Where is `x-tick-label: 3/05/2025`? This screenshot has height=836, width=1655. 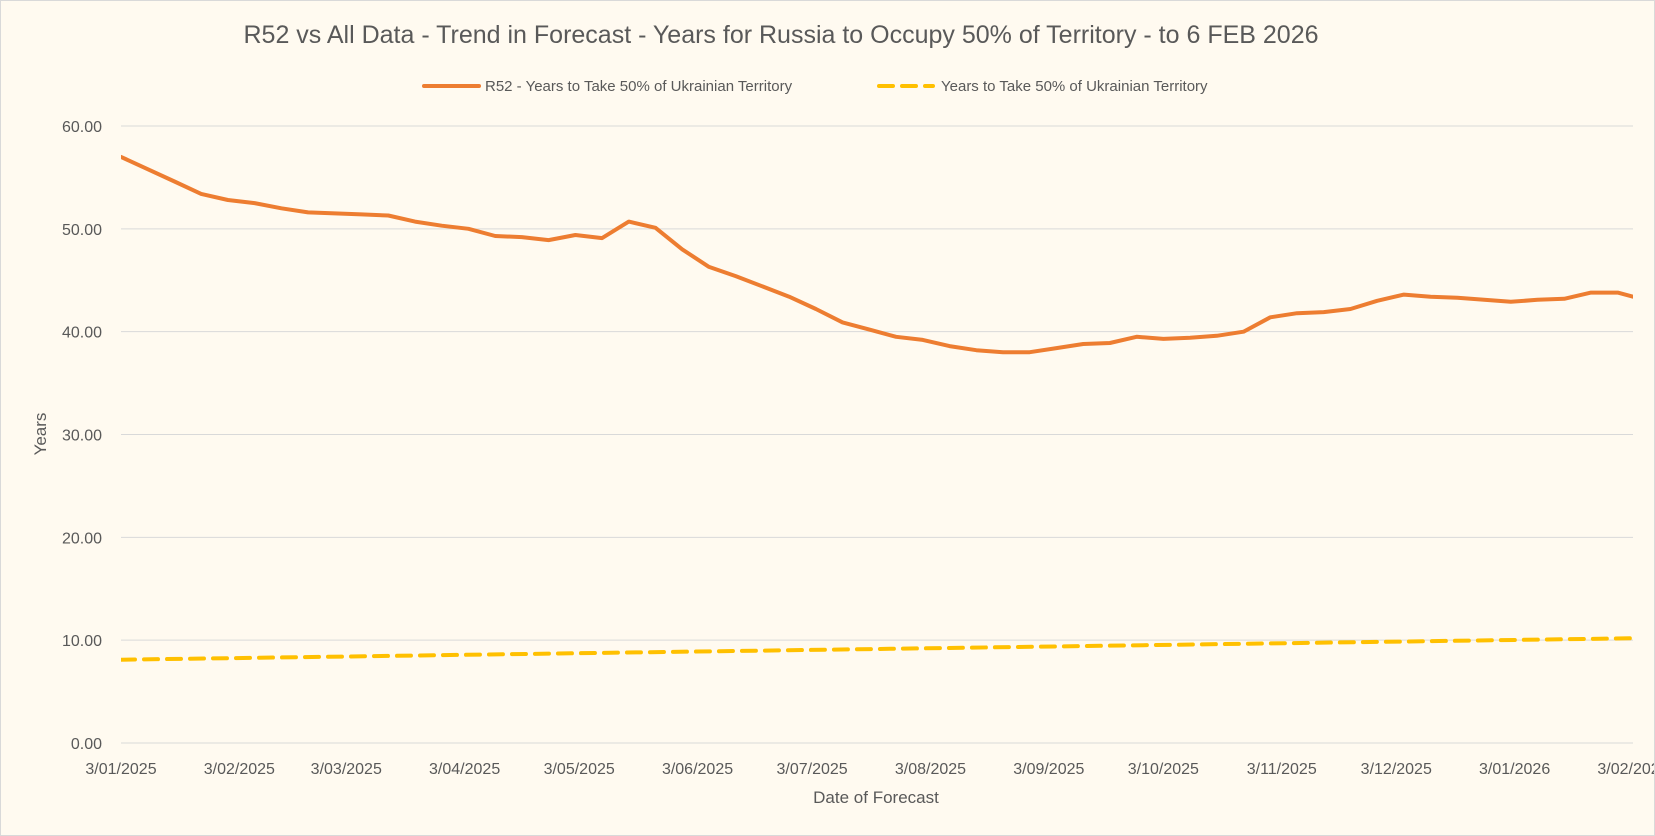
x-tick-label: 3/05/2025 is located at coordinates (579, 769).